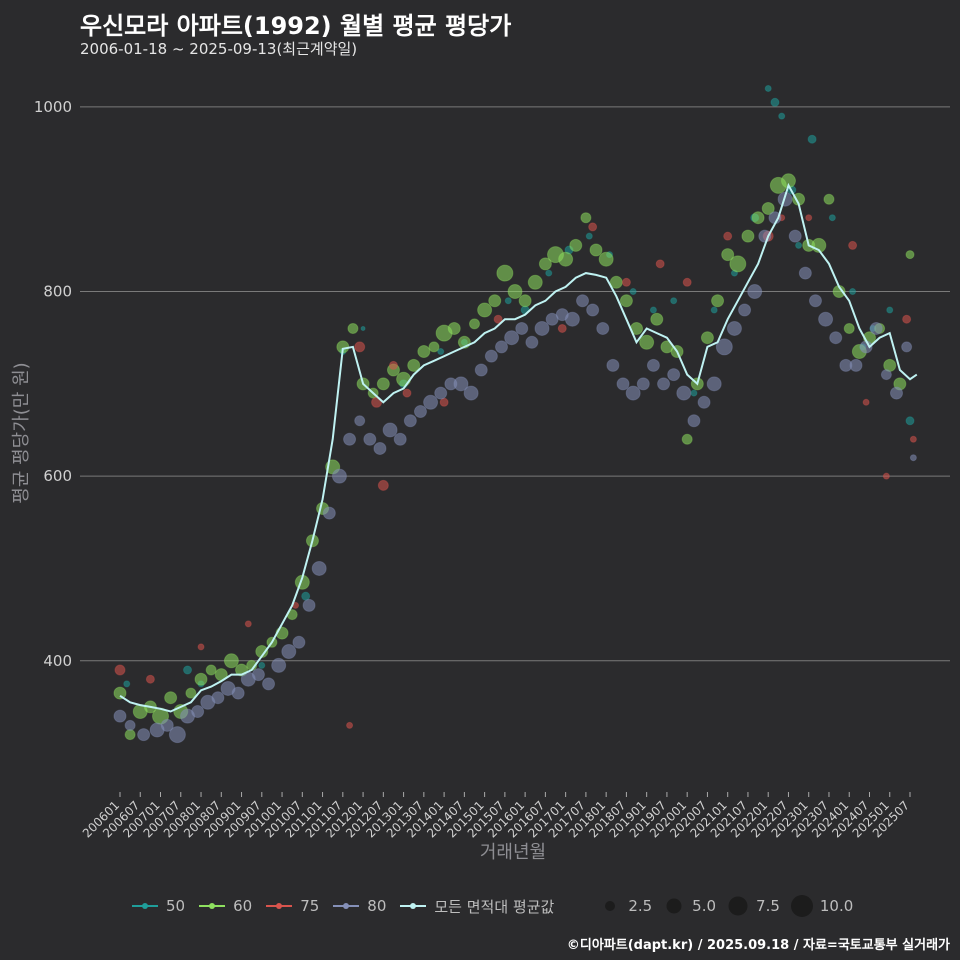 This screenshot has height=960, width=960. I want to click on legend-label-80: 80, so click(377, 906).